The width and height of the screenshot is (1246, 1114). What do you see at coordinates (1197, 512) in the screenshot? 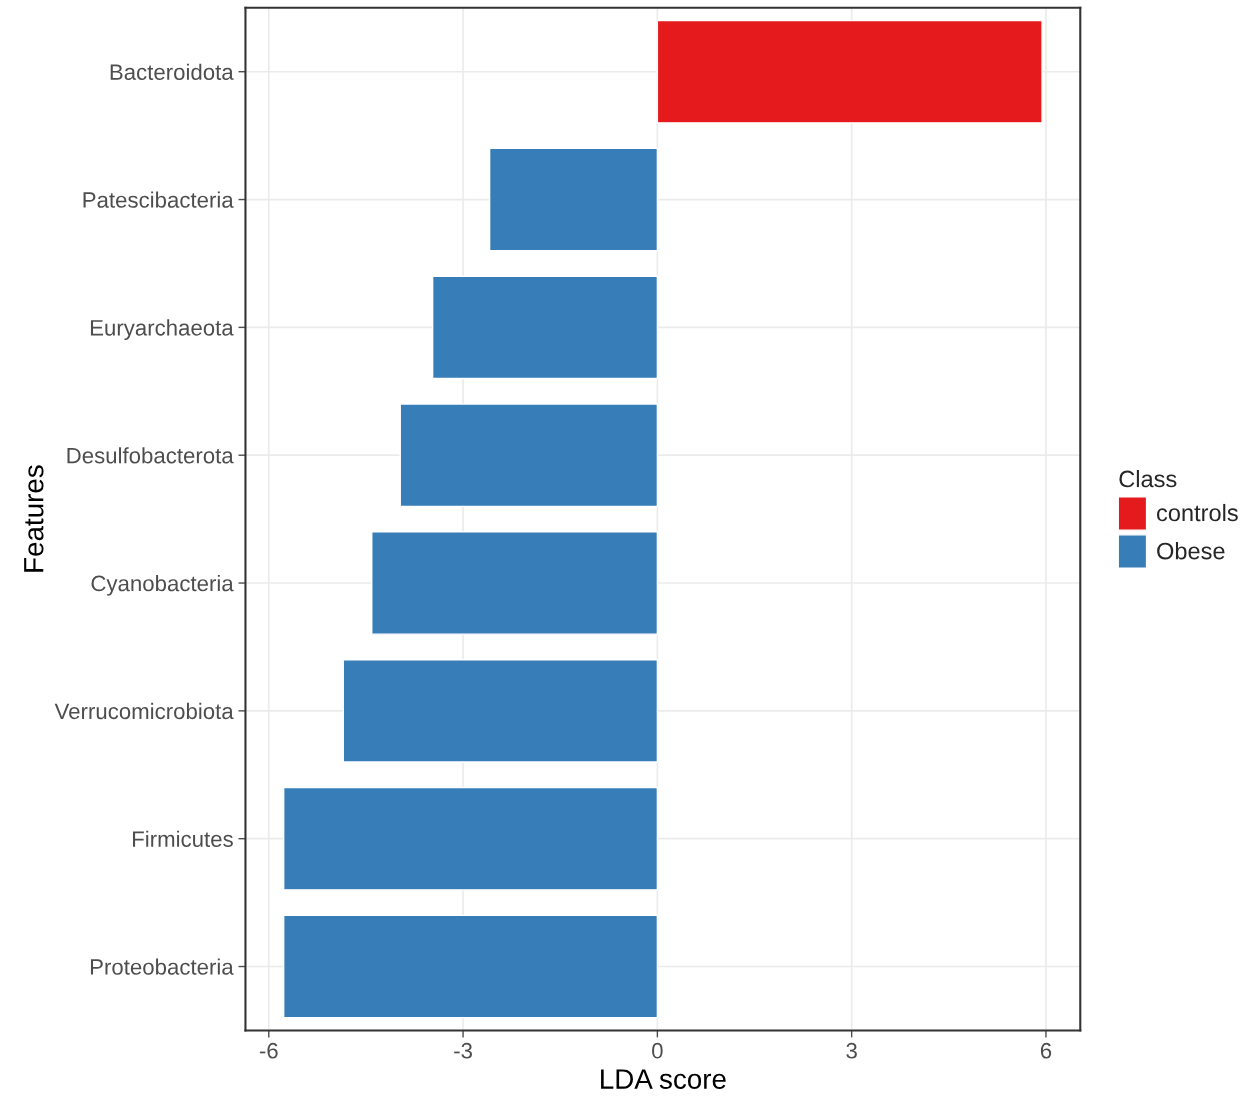
I see `legend-label: controls` at bounding box center [1197, 512].